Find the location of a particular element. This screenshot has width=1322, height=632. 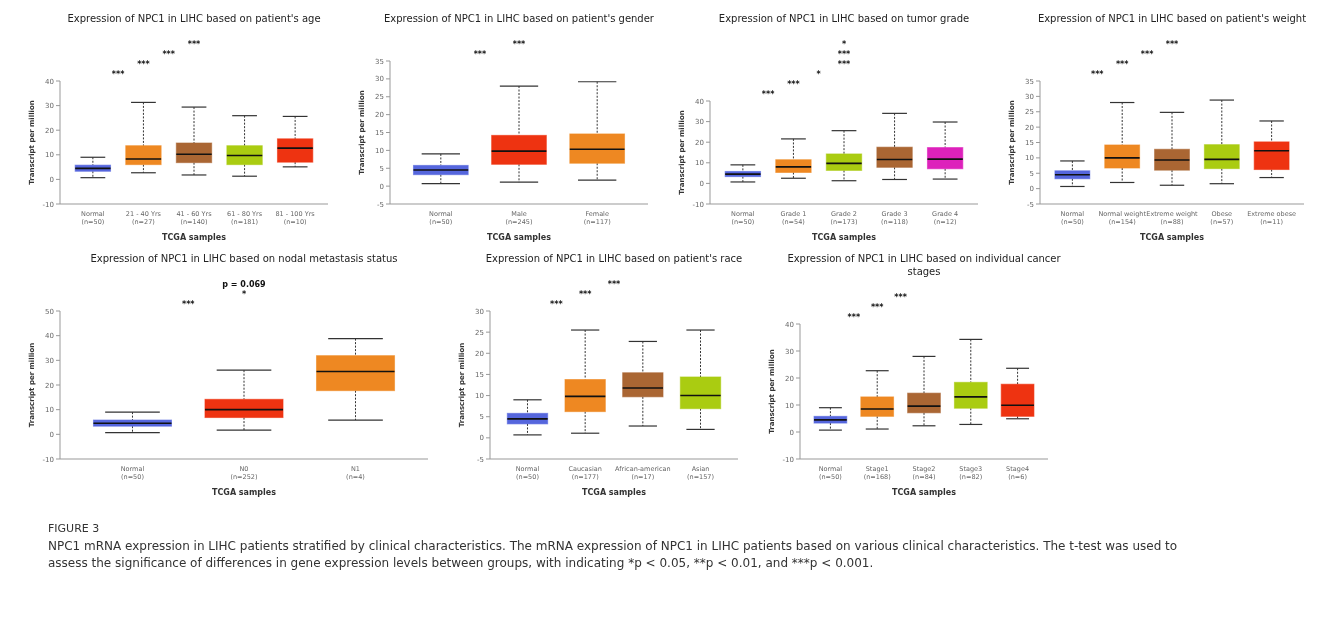

text: p = 0.069 is located at coordinates (244, 284).